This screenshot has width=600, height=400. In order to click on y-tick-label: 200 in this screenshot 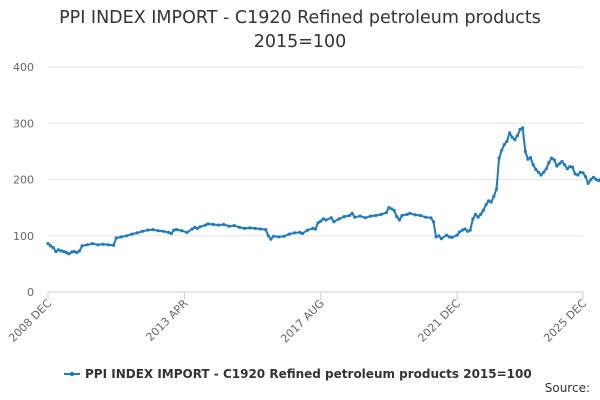, I will do `click(23, 180)`.